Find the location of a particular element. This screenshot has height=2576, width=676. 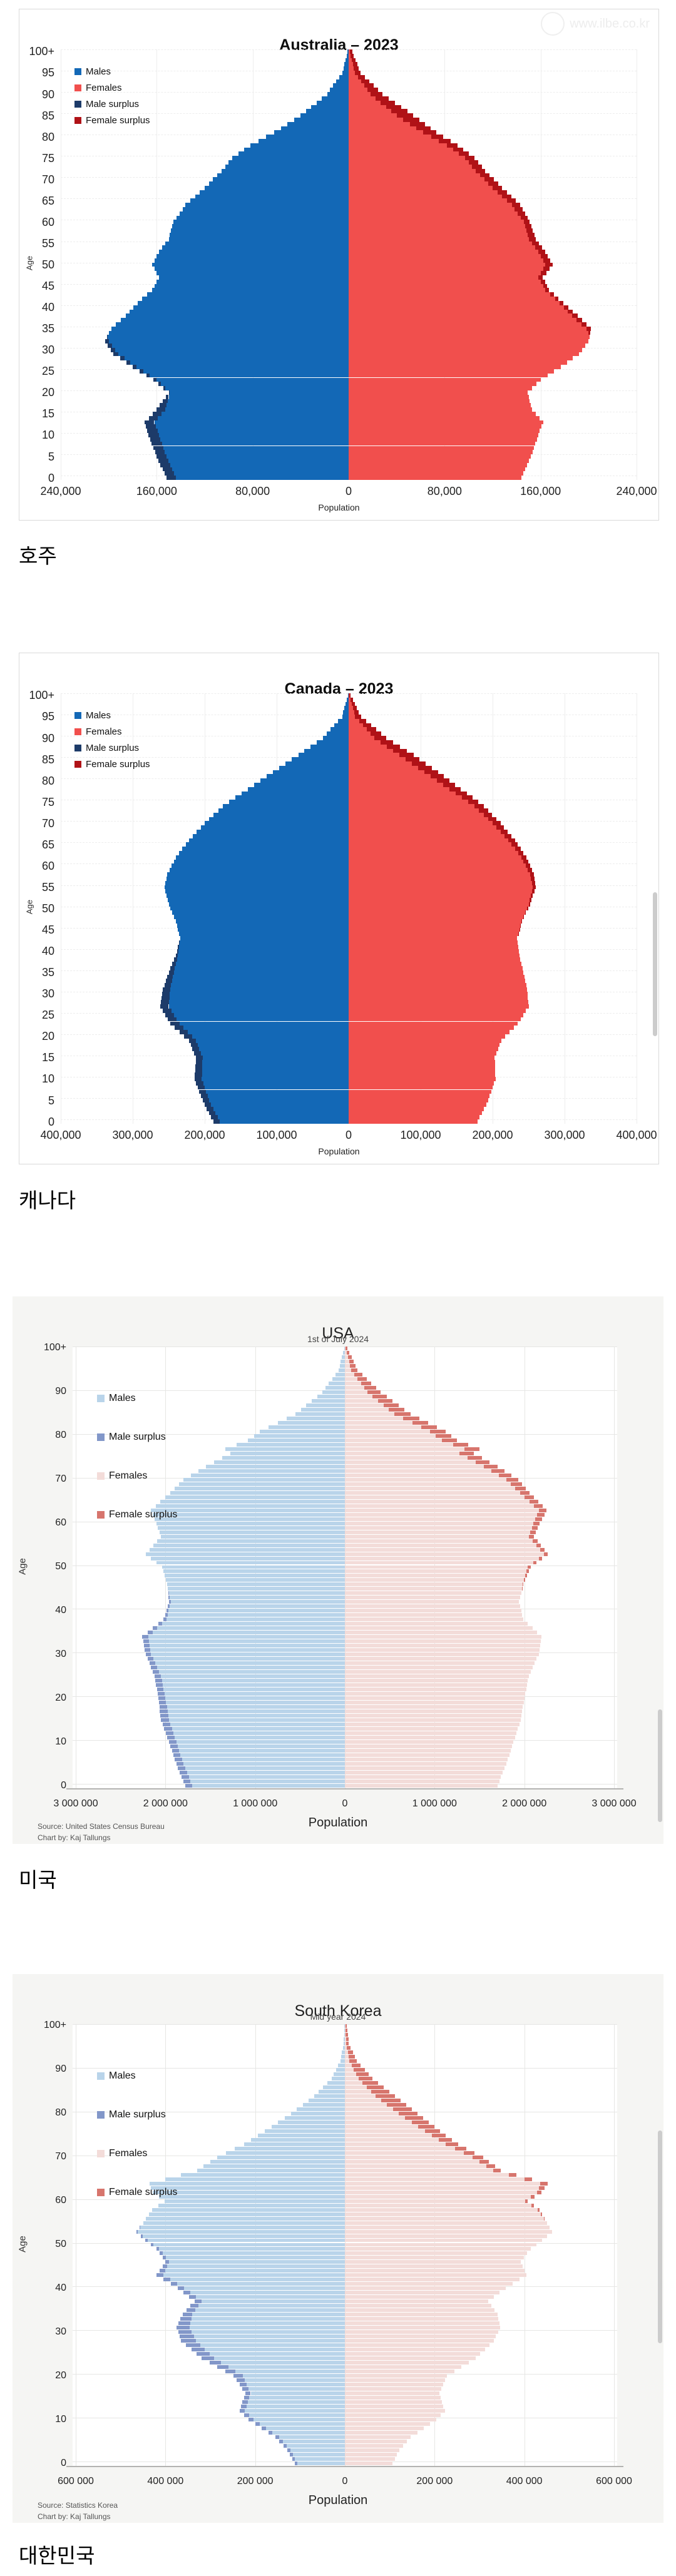

x-axis-tick-label: 200,000 is located at coordinates (204, 1135).